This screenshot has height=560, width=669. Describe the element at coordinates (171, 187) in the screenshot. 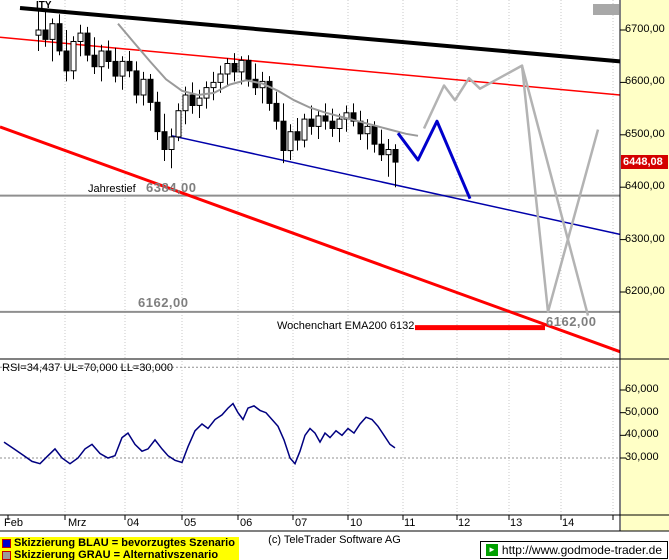

I see `level-6384-label: 6384,00` at that location.